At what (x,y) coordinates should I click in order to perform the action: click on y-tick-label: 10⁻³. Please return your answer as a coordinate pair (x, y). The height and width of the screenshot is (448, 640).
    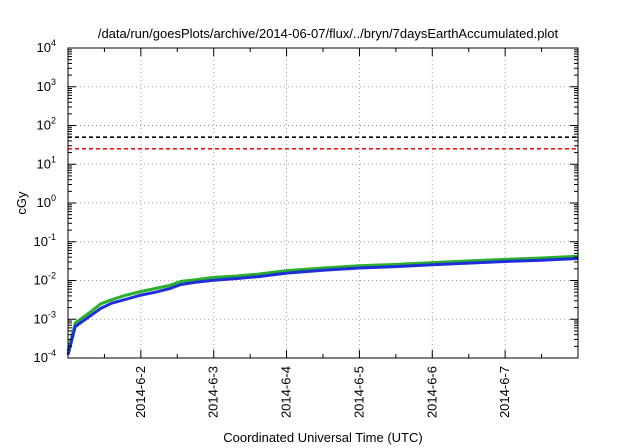
    Looking at the image, I should click on (45, 317).